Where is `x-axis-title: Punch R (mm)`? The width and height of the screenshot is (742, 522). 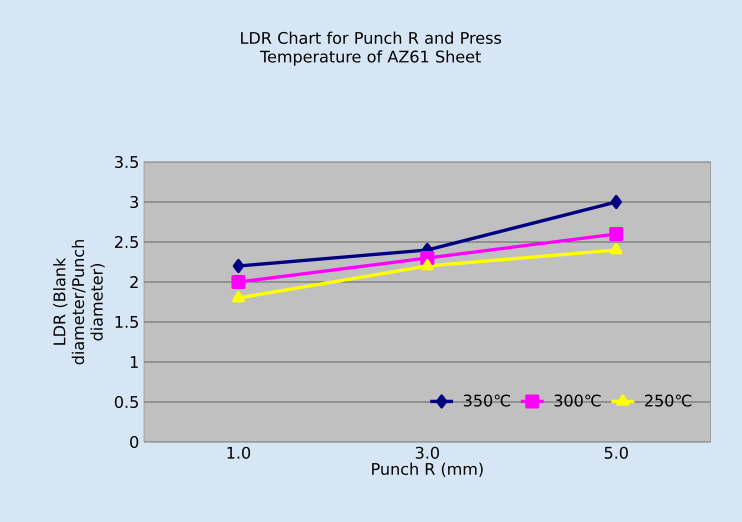 x-axis-title: Punch R (mm) is located at coordinates (427, 469).